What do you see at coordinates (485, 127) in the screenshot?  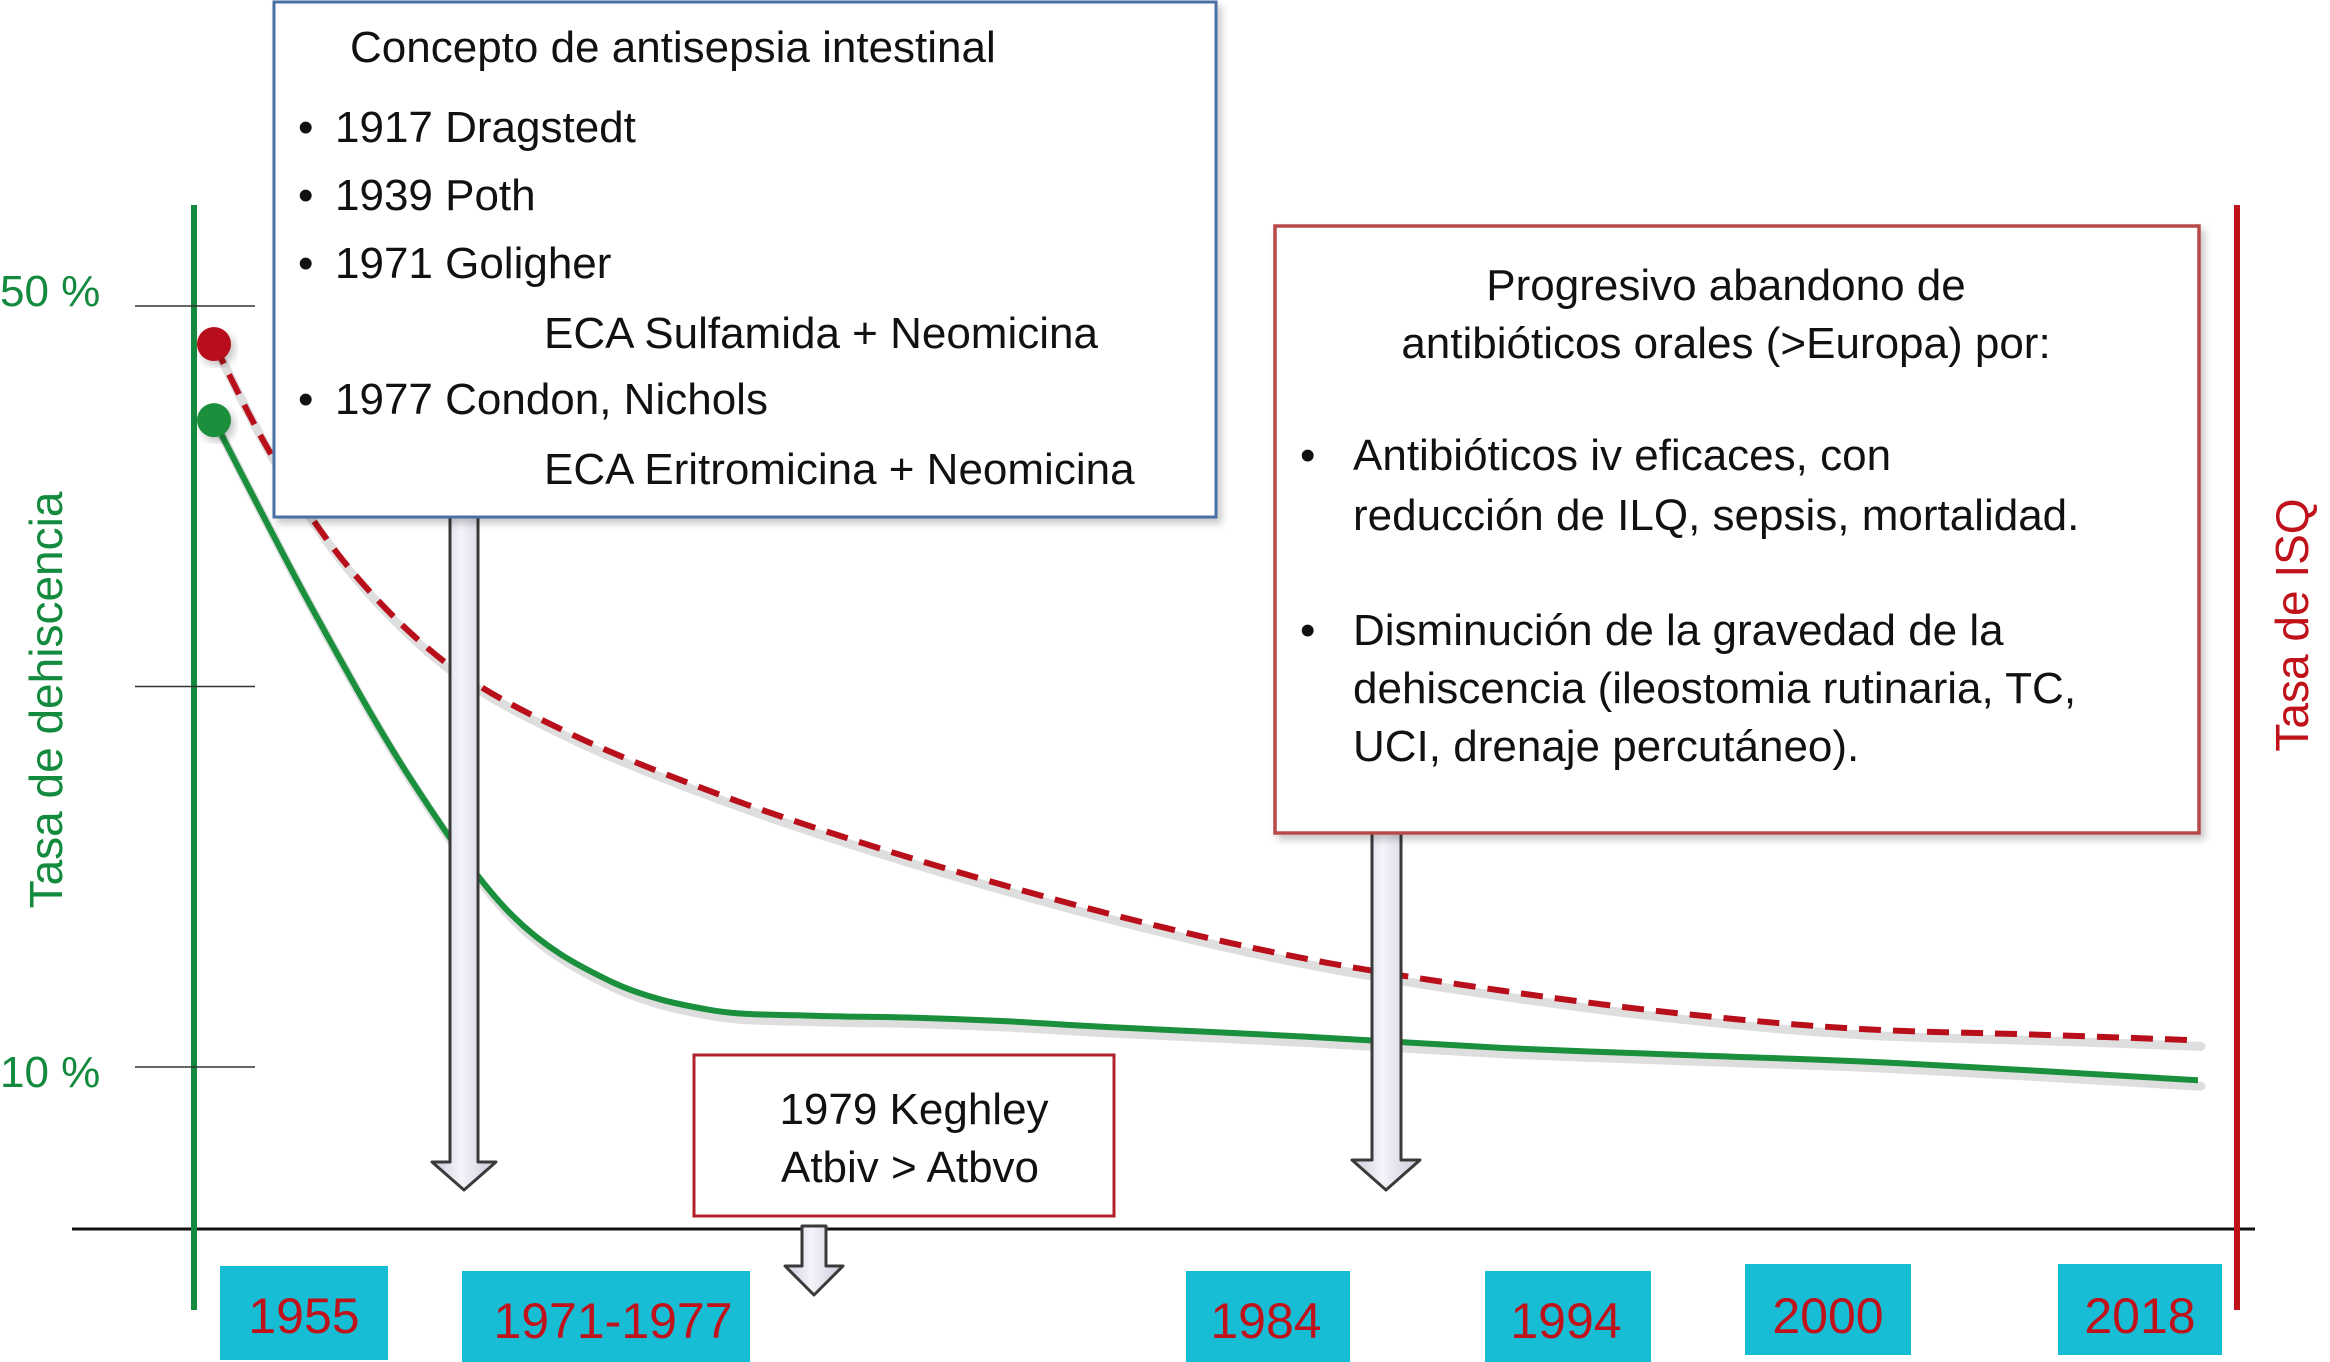 I see `antisepsis-item-1: 1917 Dragstedt` at bounding box center [485, 127].